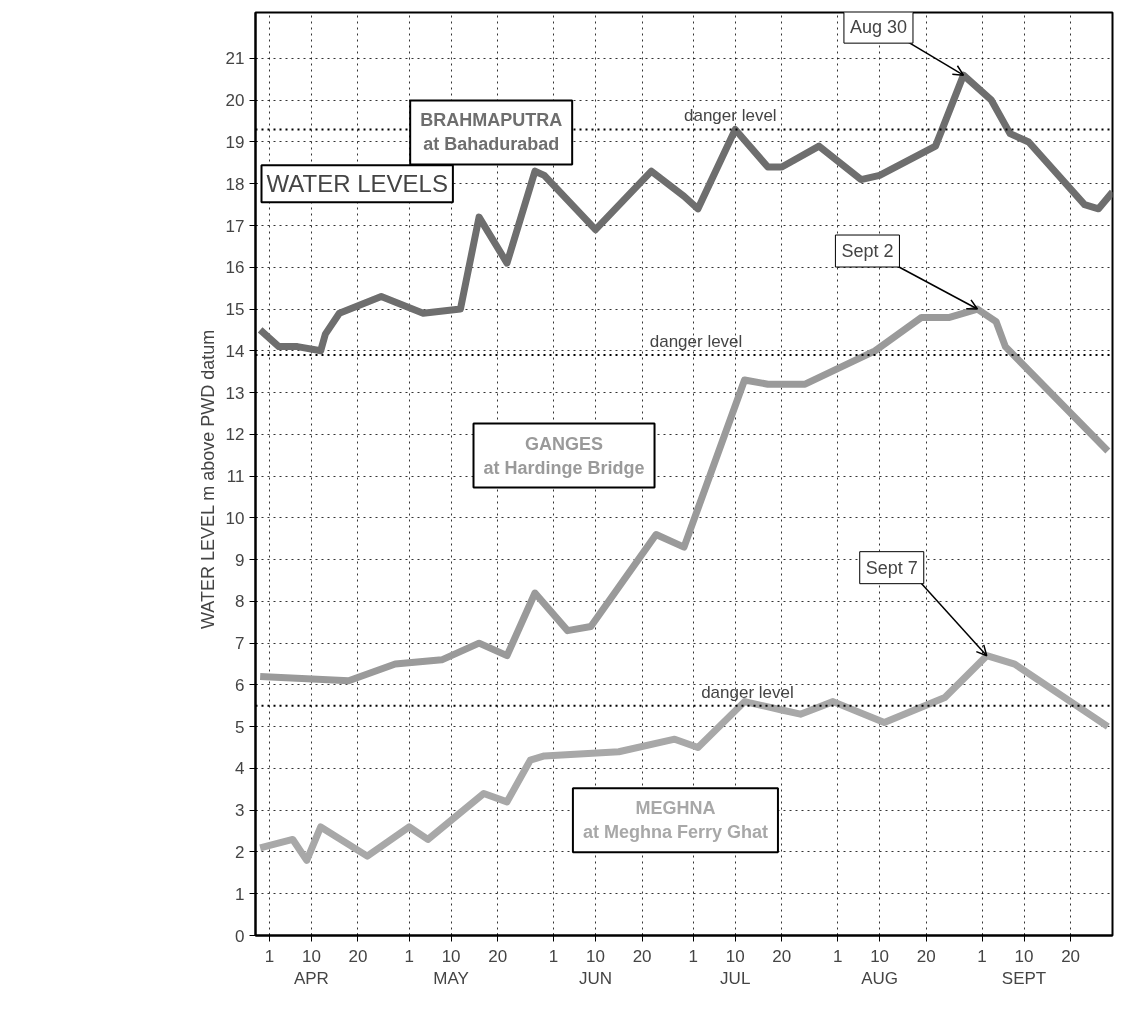  What do you see at coordinates (235, 142) in the screenshot?
I see `y-tick-label: 19` at bounding box center [235, 142].